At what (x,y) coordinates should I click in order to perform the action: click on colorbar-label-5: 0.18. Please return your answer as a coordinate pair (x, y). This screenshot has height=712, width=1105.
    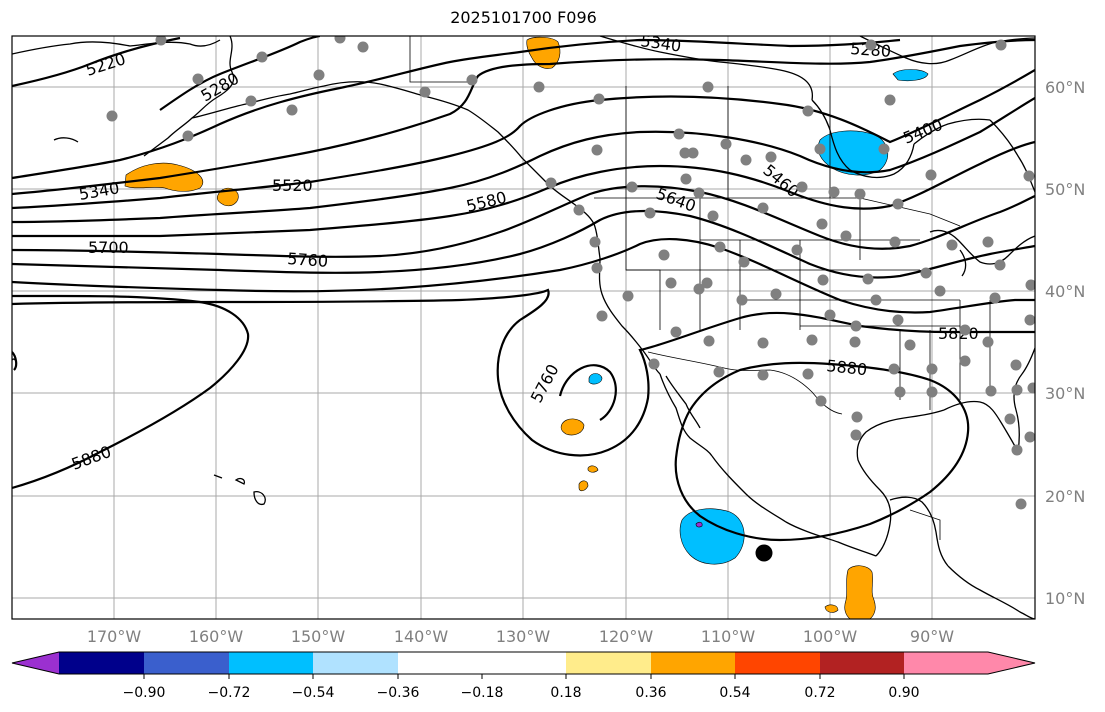
    Looking at the image, I should click on (565, 693).